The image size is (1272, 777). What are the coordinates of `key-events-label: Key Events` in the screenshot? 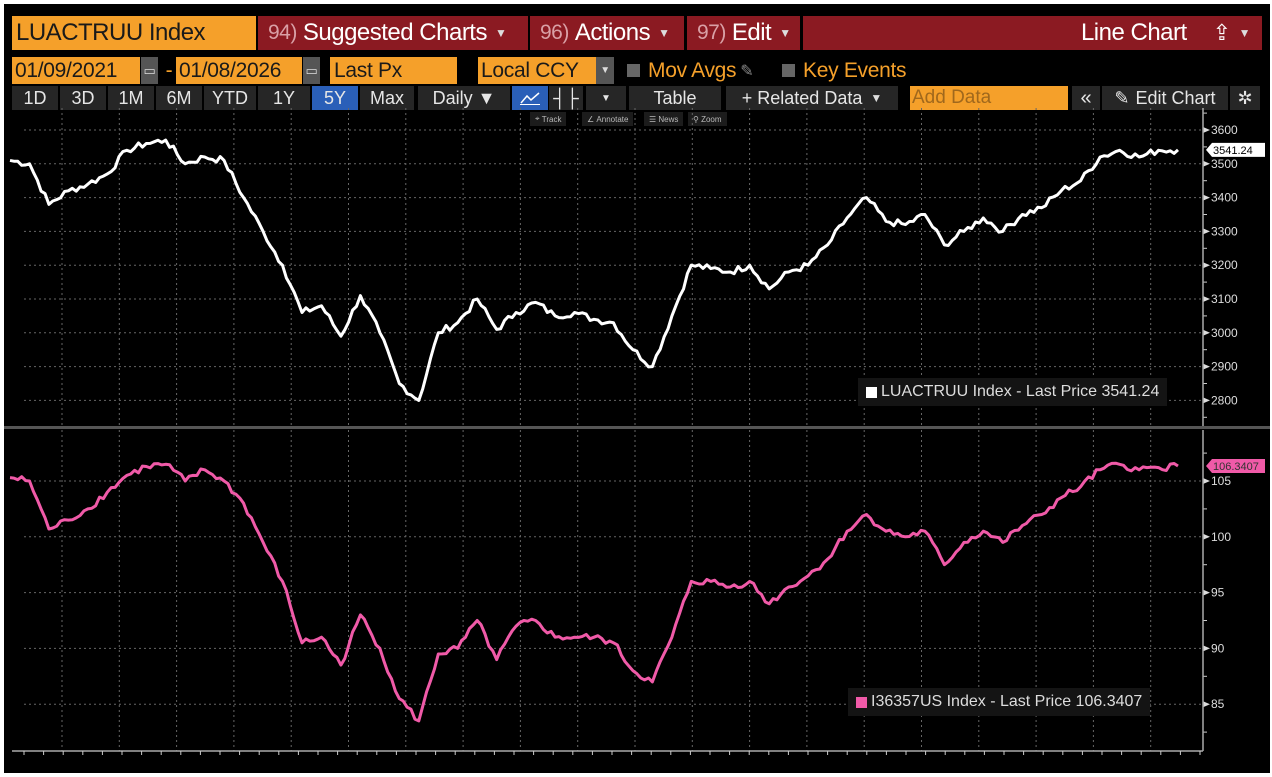 It's located at (855, 70).